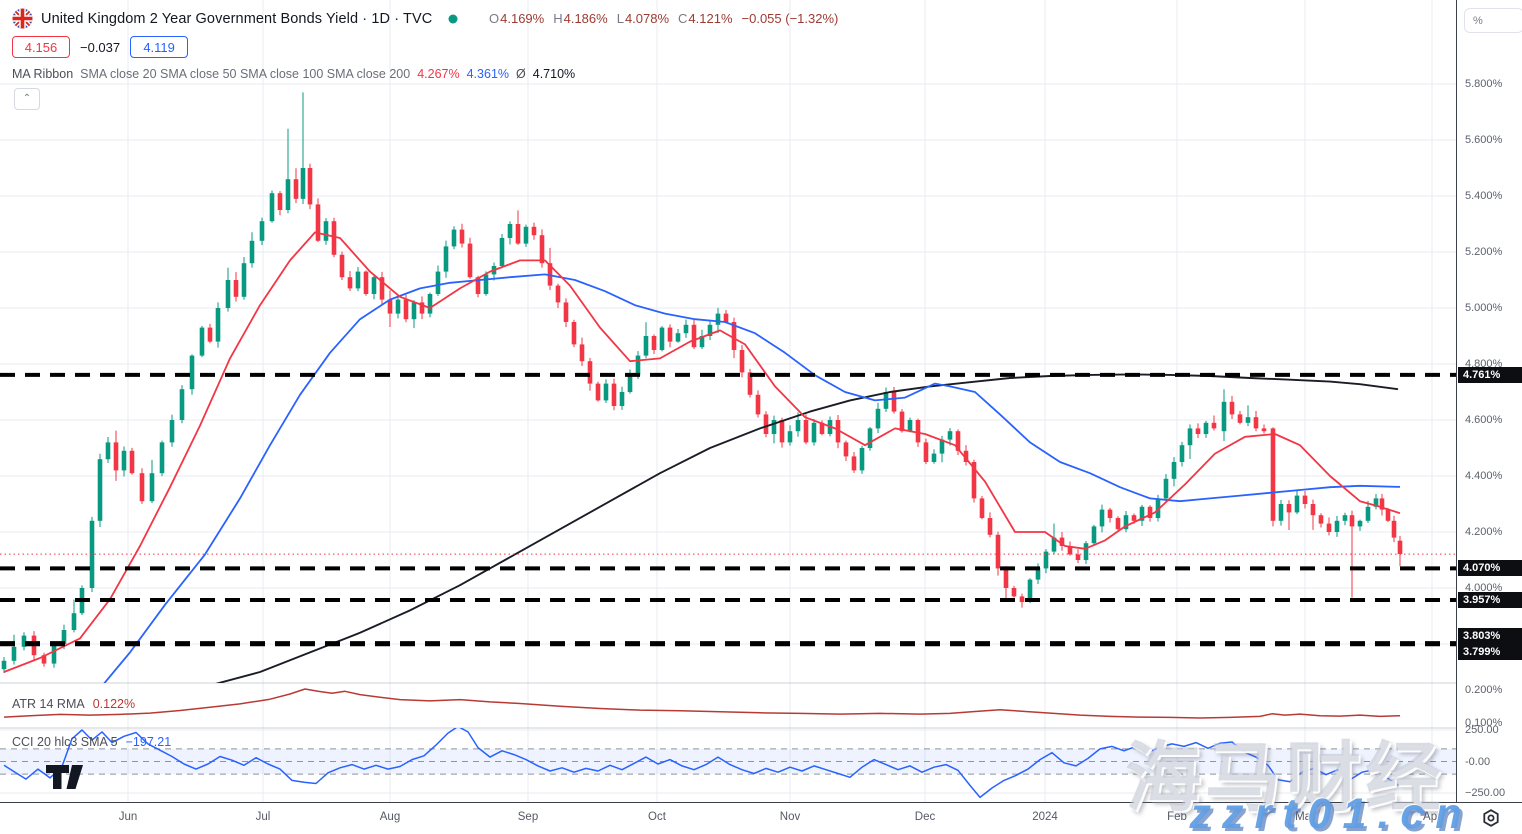  Describe the element at coordinates (1484, 84) in the screenshot. I see `price-tick-label: 5.800%` at that location.